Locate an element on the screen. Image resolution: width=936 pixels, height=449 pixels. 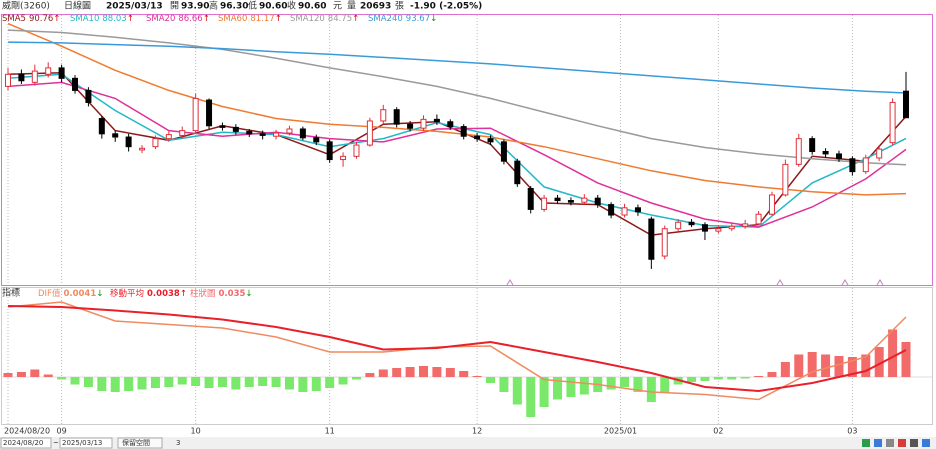
marker is located at coordinates (510, 282).